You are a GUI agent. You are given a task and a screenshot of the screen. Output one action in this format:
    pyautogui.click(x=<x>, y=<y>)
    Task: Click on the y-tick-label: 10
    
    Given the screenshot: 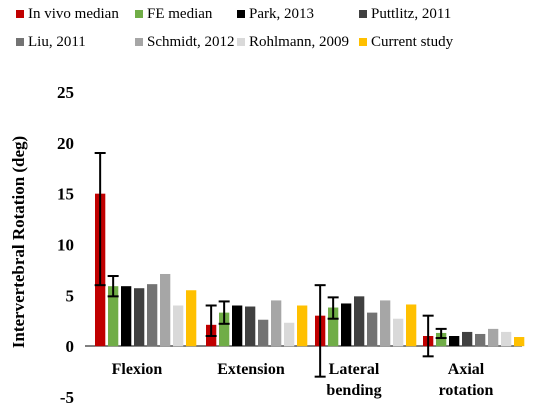 What is the action you would take?
    pyautogui.click(x=65, y=245)
    